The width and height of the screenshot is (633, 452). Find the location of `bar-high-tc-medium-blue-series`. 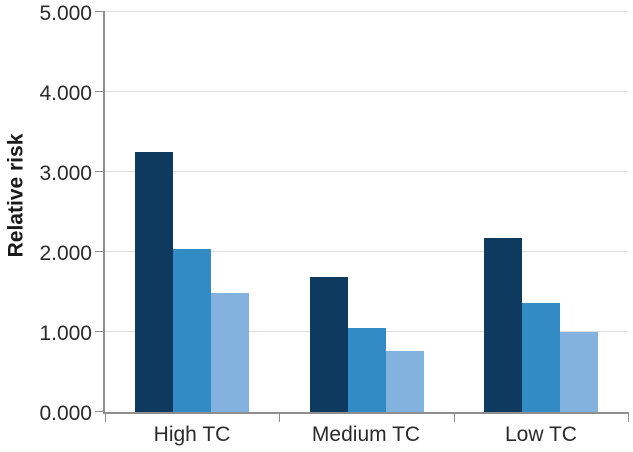

bar-high-tc-medium-blue-series is located at coordinates (192, 330).